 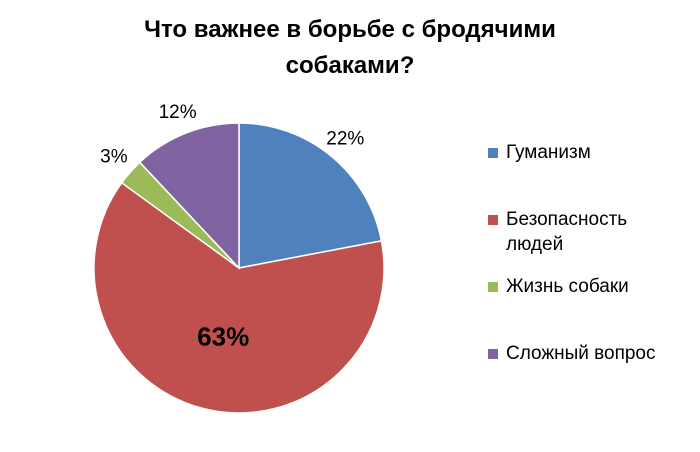 What do you see at coordinates (114, 157) in the screenshot?
I see `data-label: 3%` at bounding box center [114, 157].